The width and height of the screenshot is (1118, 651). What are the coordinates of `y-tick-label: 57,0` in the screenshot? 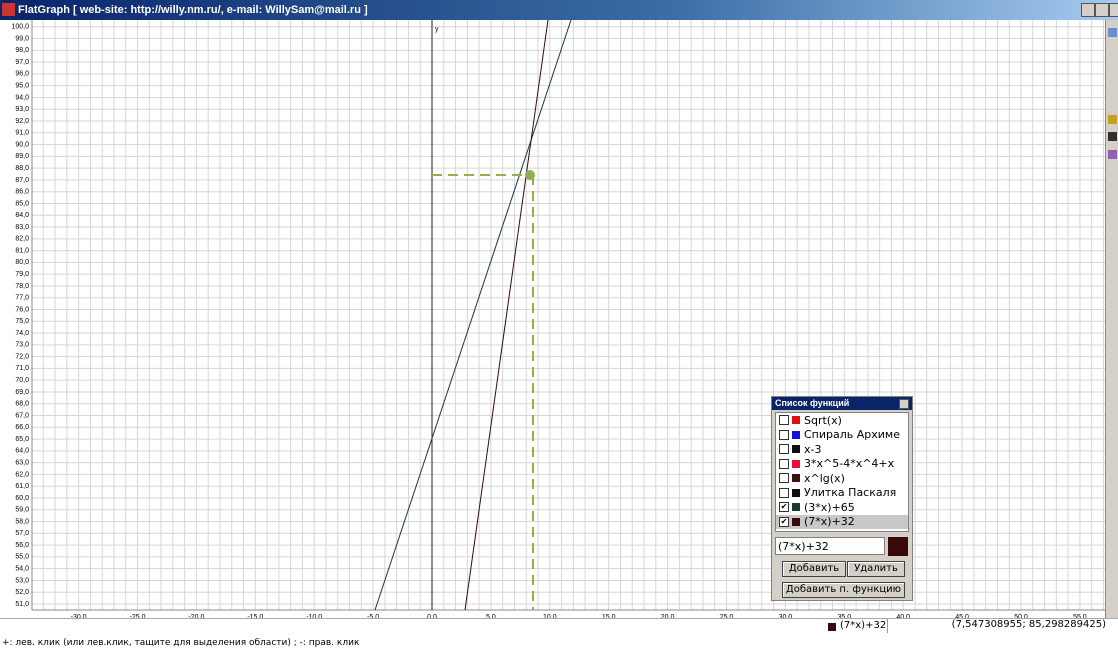 It's located at (22, 533).